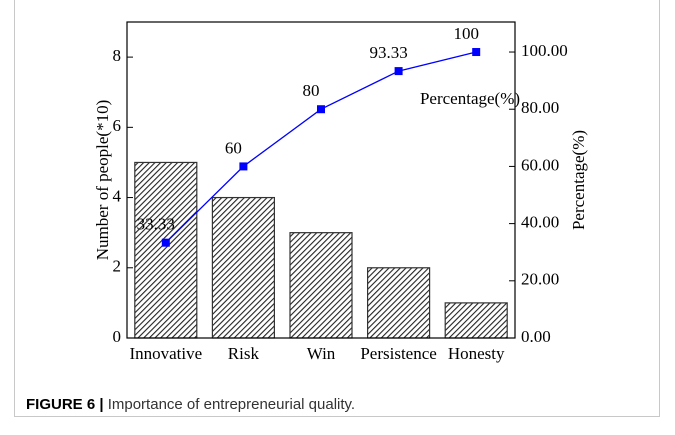 Image resolution: width=675 pixels, height=435 pixels. I want to click on y-axis-title: Number of people(*10), so click(102, 180).